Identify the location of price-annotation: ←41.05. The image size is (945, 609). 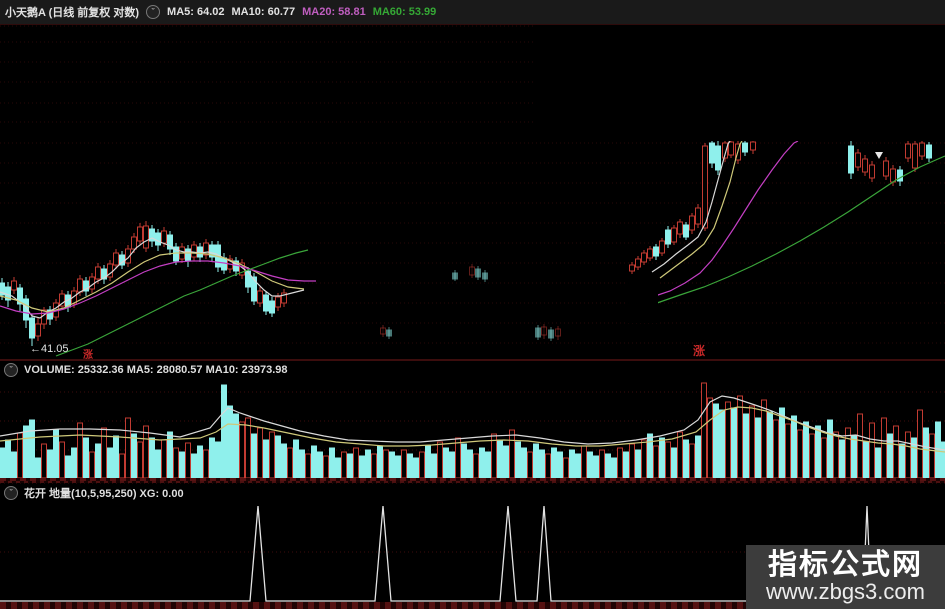
(49, 349).